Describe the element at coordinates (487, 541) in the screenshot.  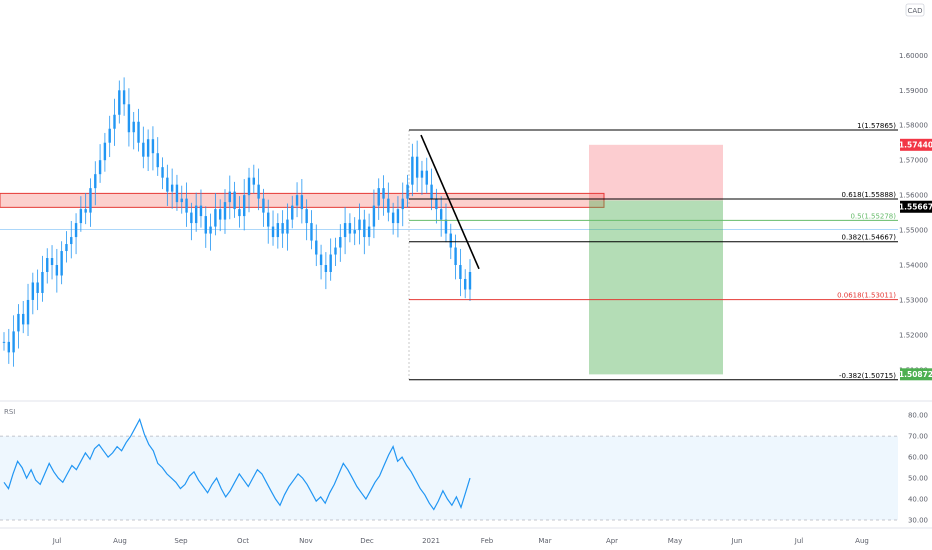
I see `time-tick-label: Feb` at that location.